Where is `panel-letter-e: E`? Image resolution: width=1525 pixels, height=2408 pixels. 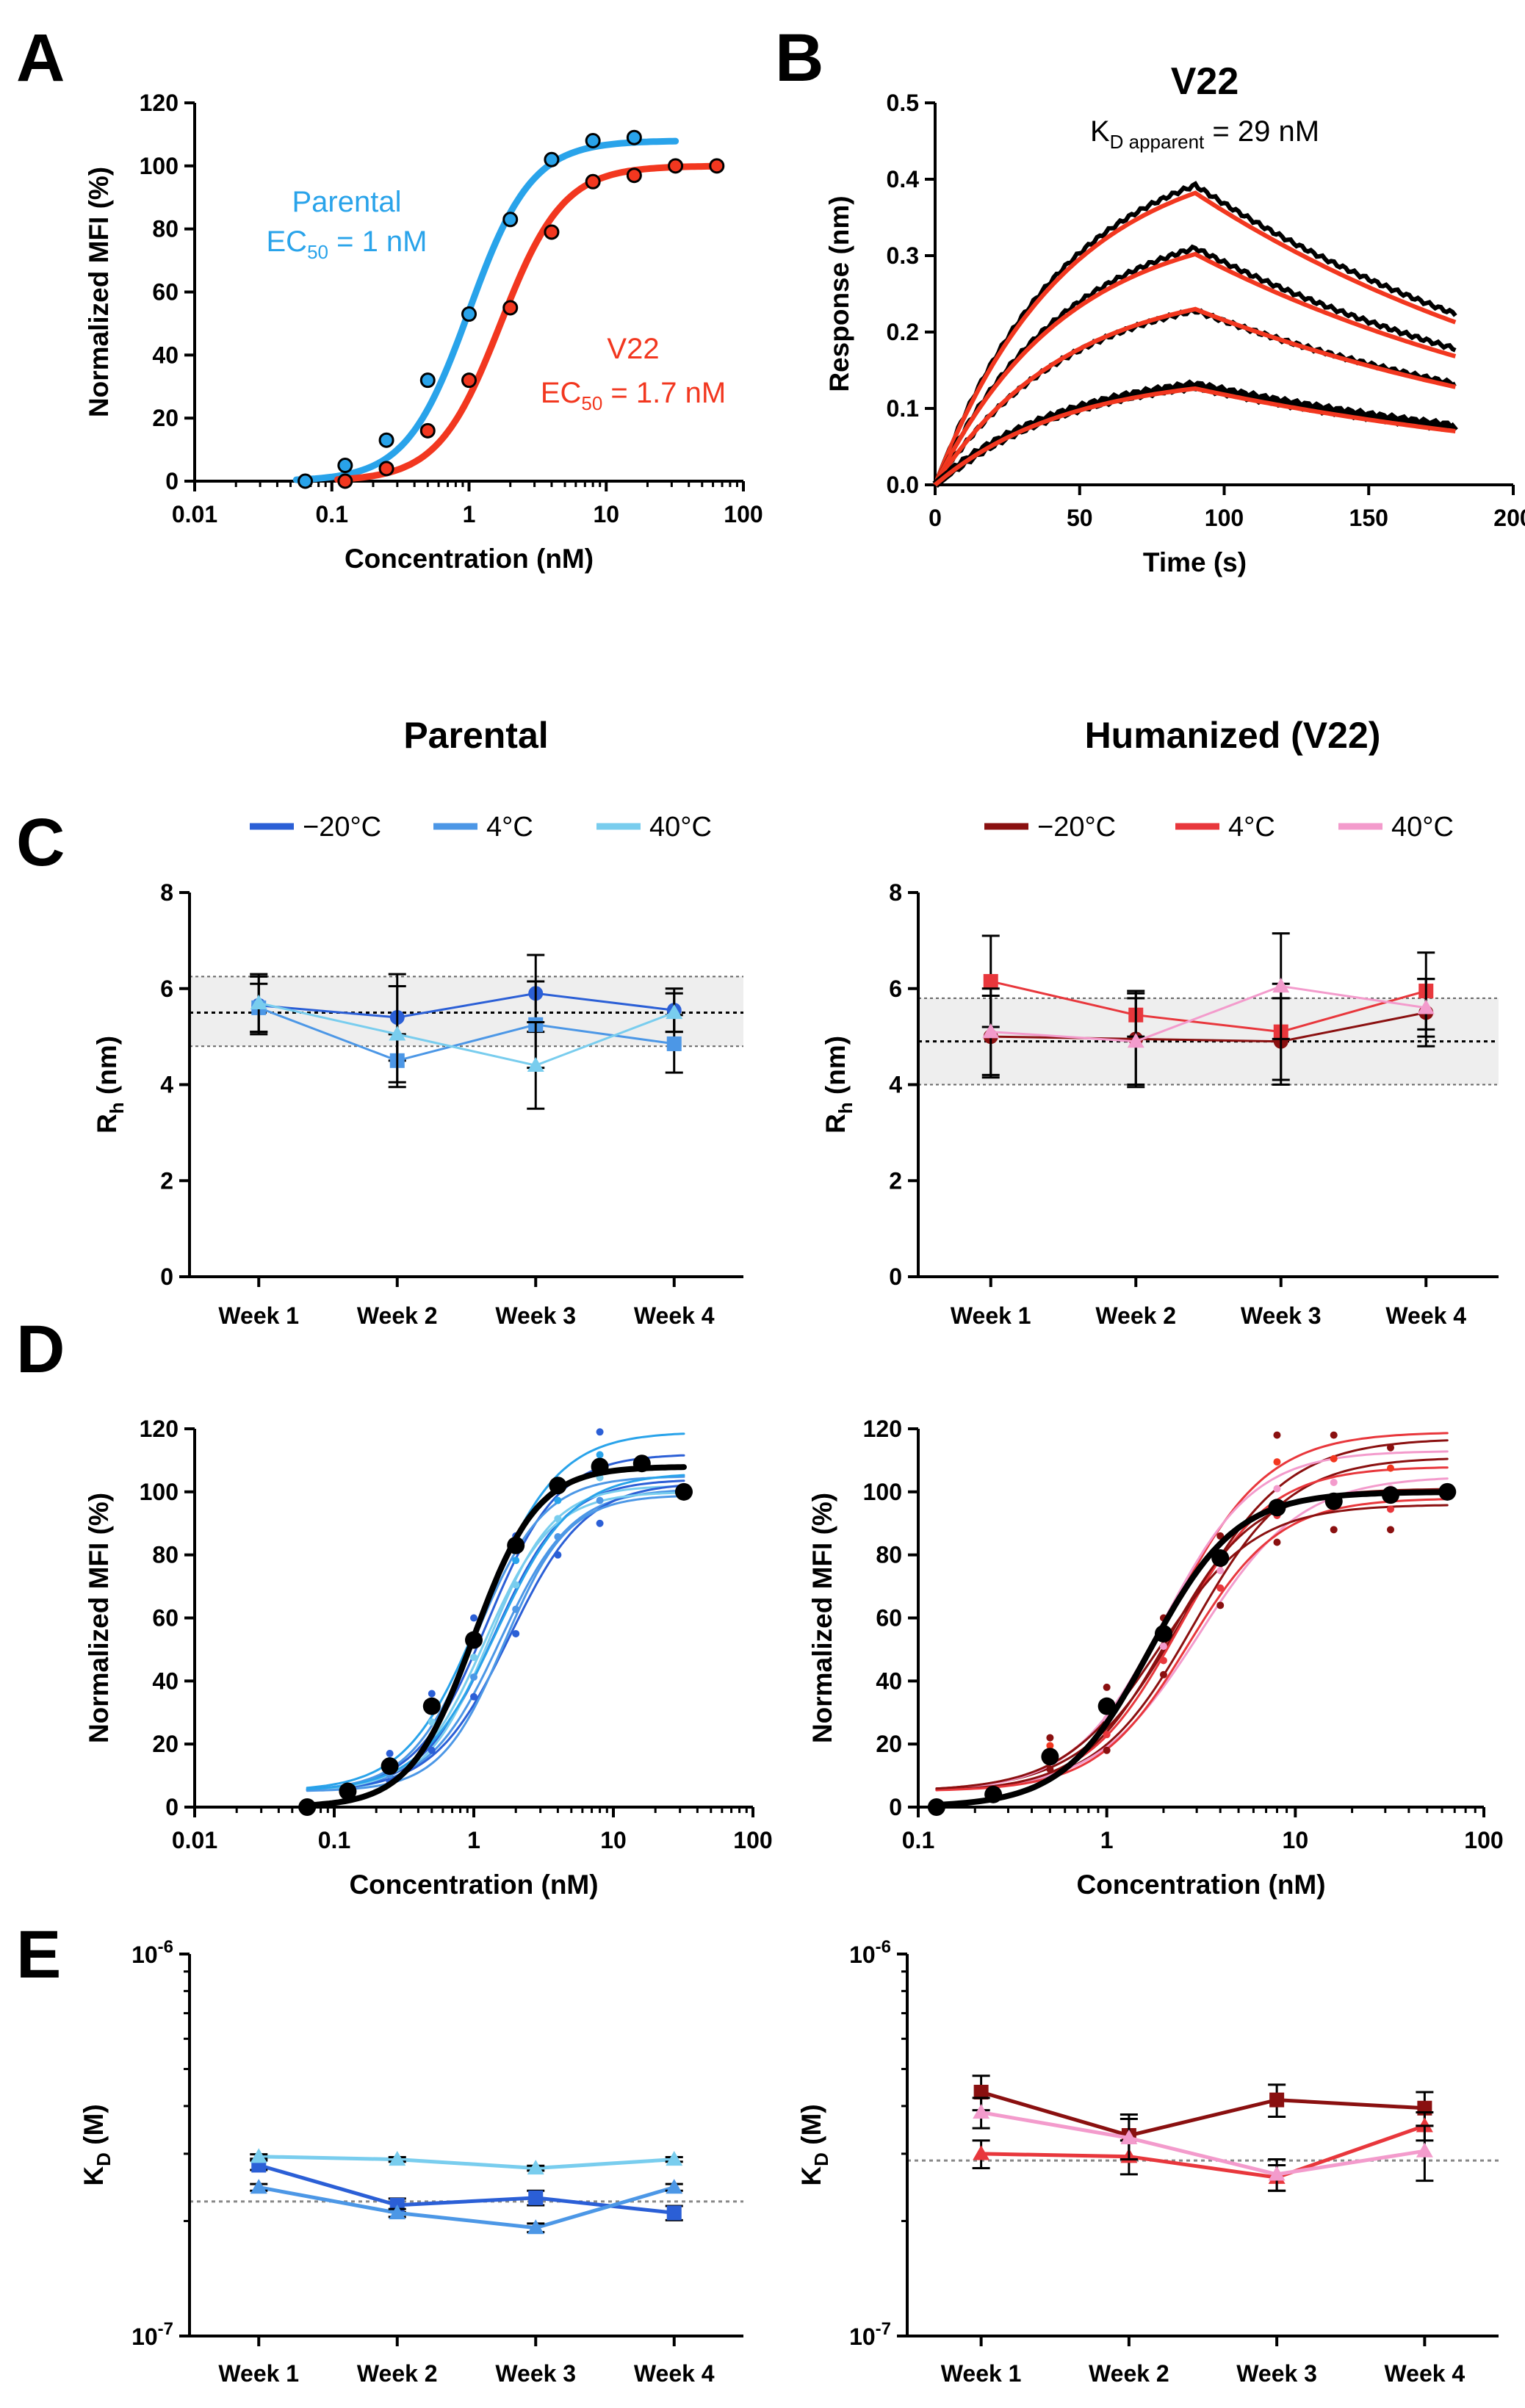 panel-letter-e: E is located at coordinates (38, 1954).